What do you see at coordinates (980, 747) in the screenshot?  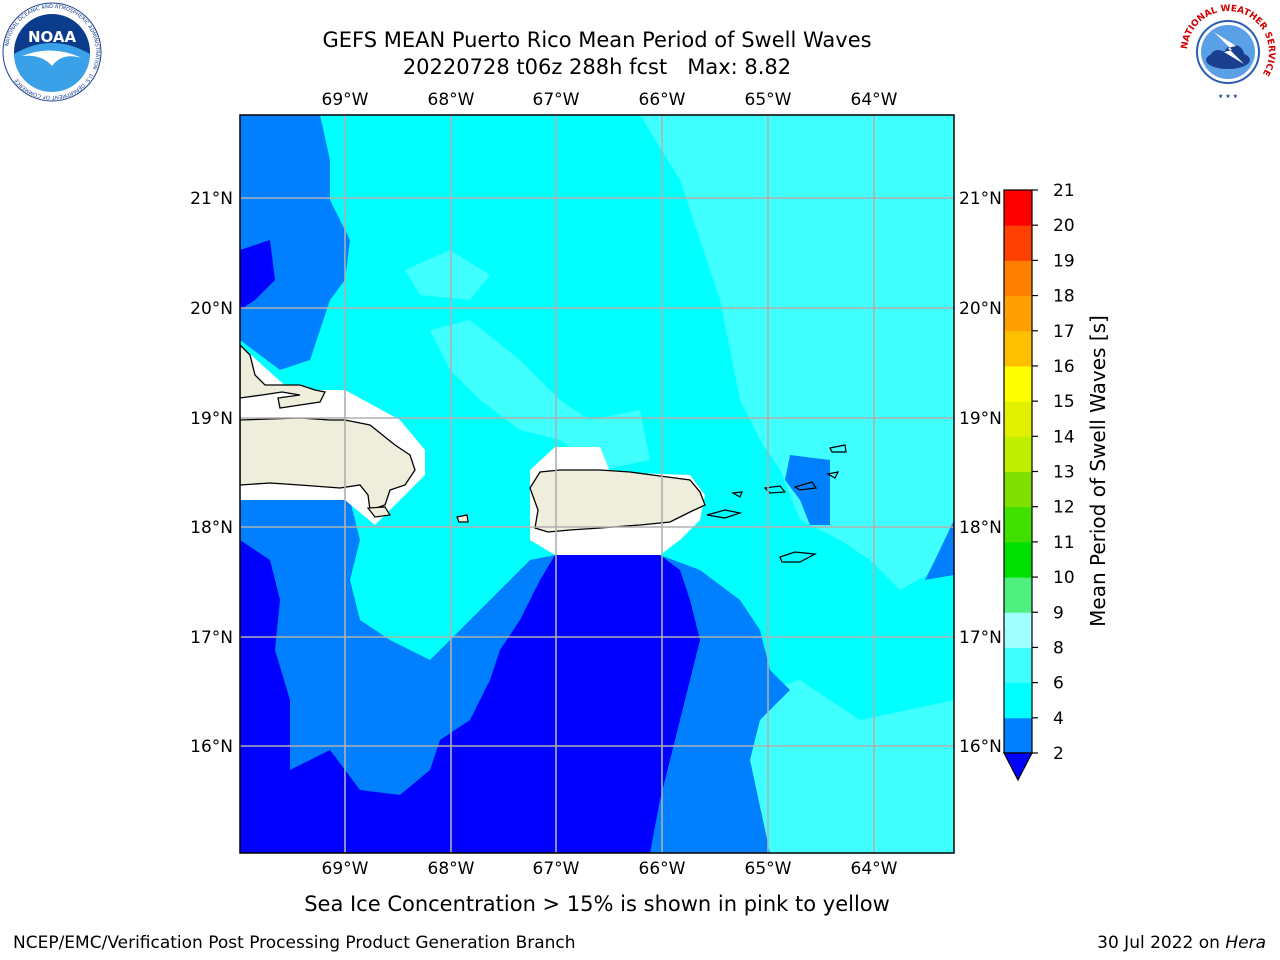 I see `lat-label-right-16n: 16°N` at bounding box center [980, 747].